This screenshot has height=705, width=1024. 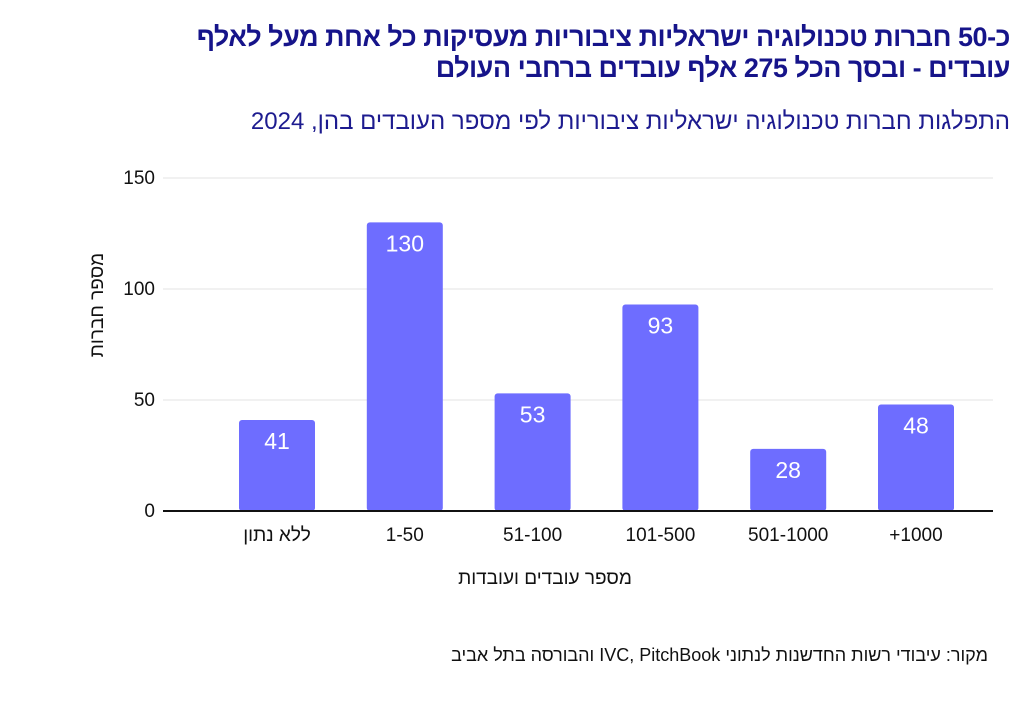 What do you see at coordinates (915, 535) in the screenshot?
I see `x-tick-label: 1000+` at bounding box center [915, 535].